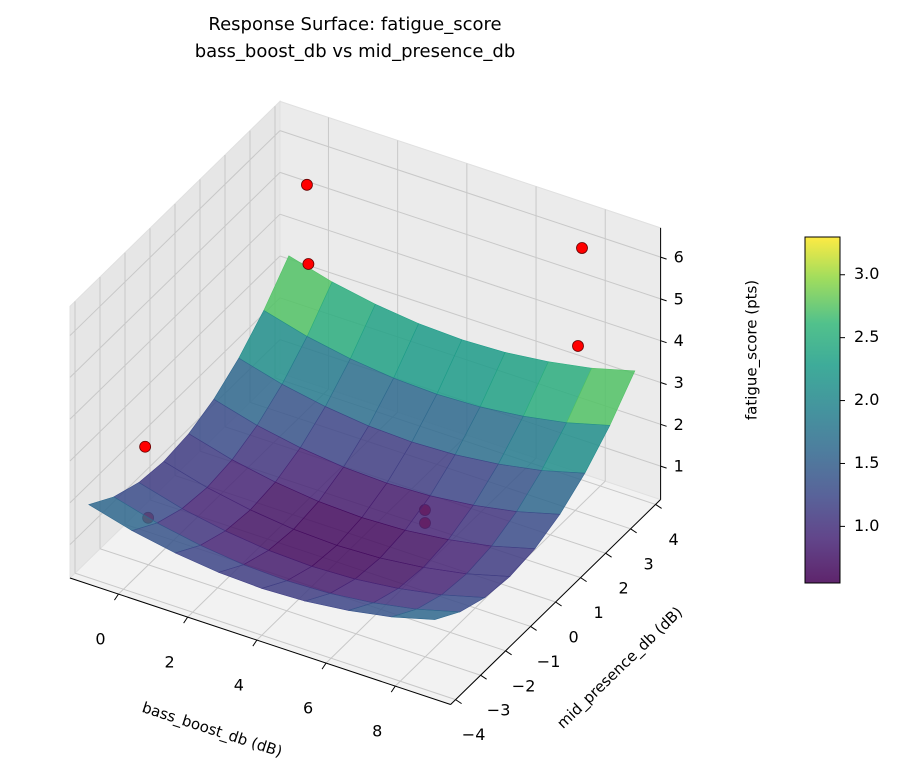 This screenshot has height=771, width=902. What do you see at coordinates (355, 51) in the screenshot?
I see `chart-subtitle: bass_boost_db vs mid_presence_db` at bounding box center [355, 51].